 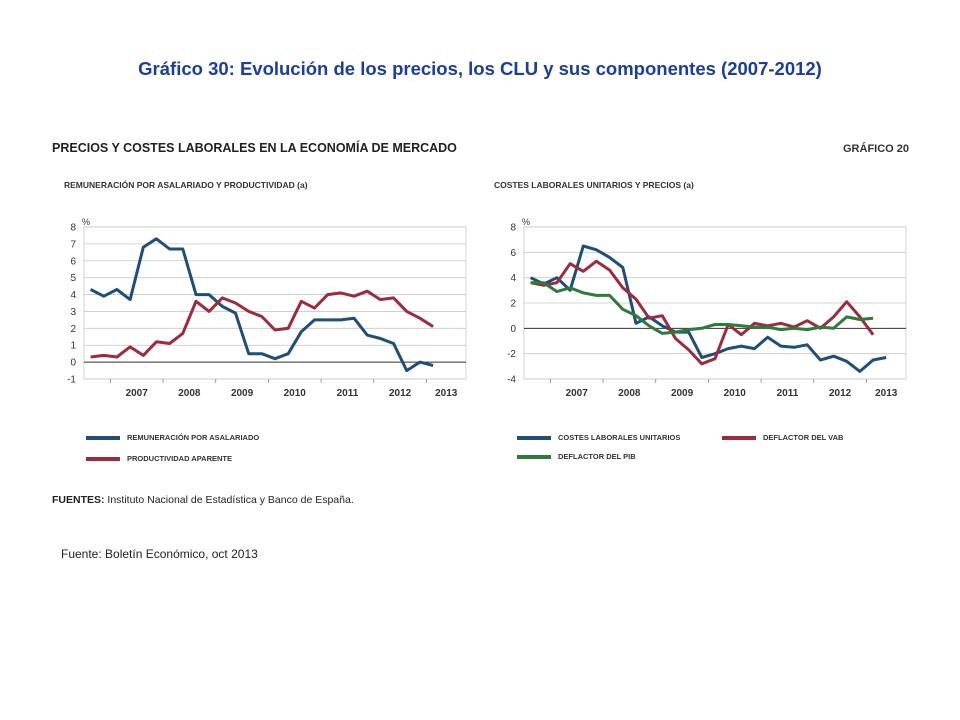 What do you see at coordinates (193, 437) in the screenshot?
I see `legend-label: REMUNERACIÓN POR ASALARIADO` at bounding box center [193, 437].